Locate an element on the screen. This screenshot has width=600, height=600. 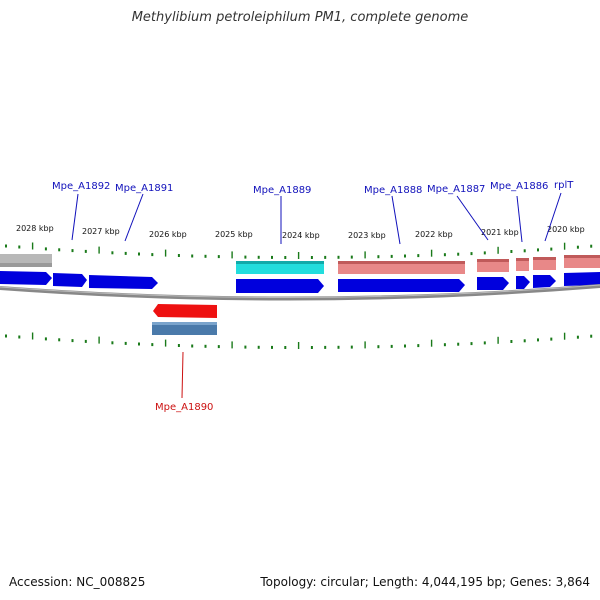
cds-track is located at coordinates (300, 282).